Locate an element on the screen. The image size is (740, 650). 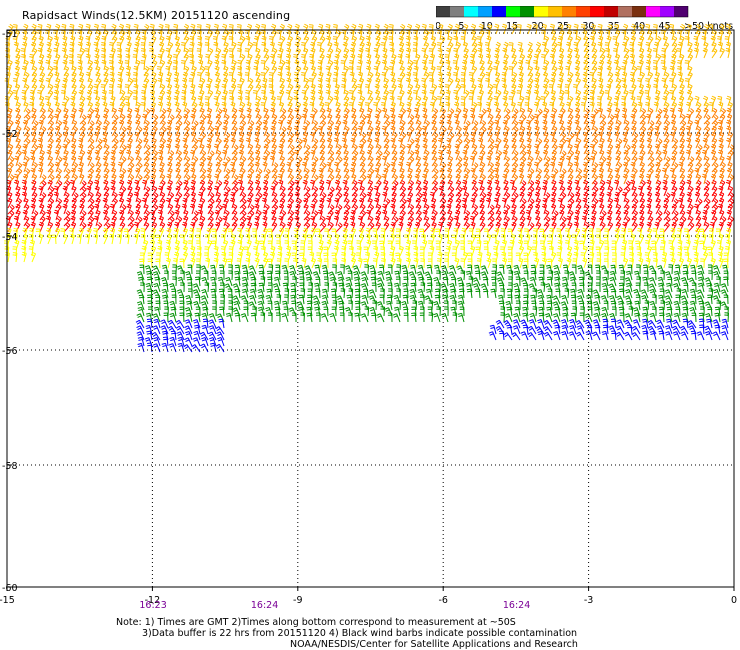
x-tick-label: -15 is located at coordinates (7, 600).